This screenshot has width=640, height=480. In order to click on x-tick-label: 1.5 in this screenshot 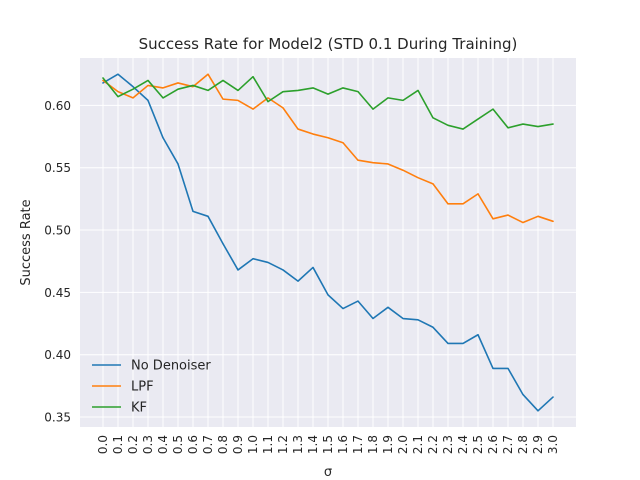, I will do `click(328, 444)`.